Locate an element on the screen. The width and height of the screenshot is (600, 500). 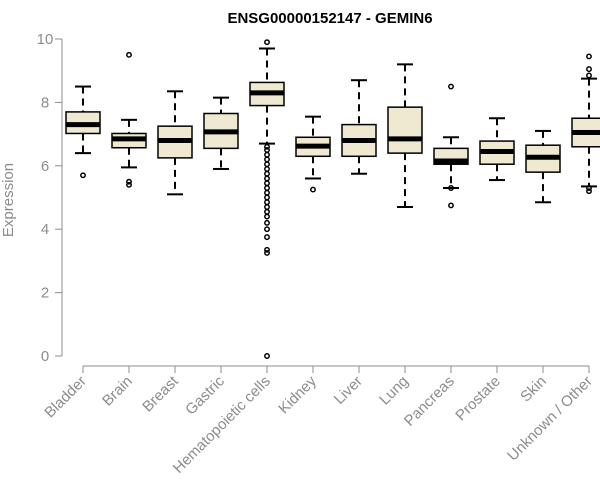
category-label: Bladder is located at coordinates (65, 397).